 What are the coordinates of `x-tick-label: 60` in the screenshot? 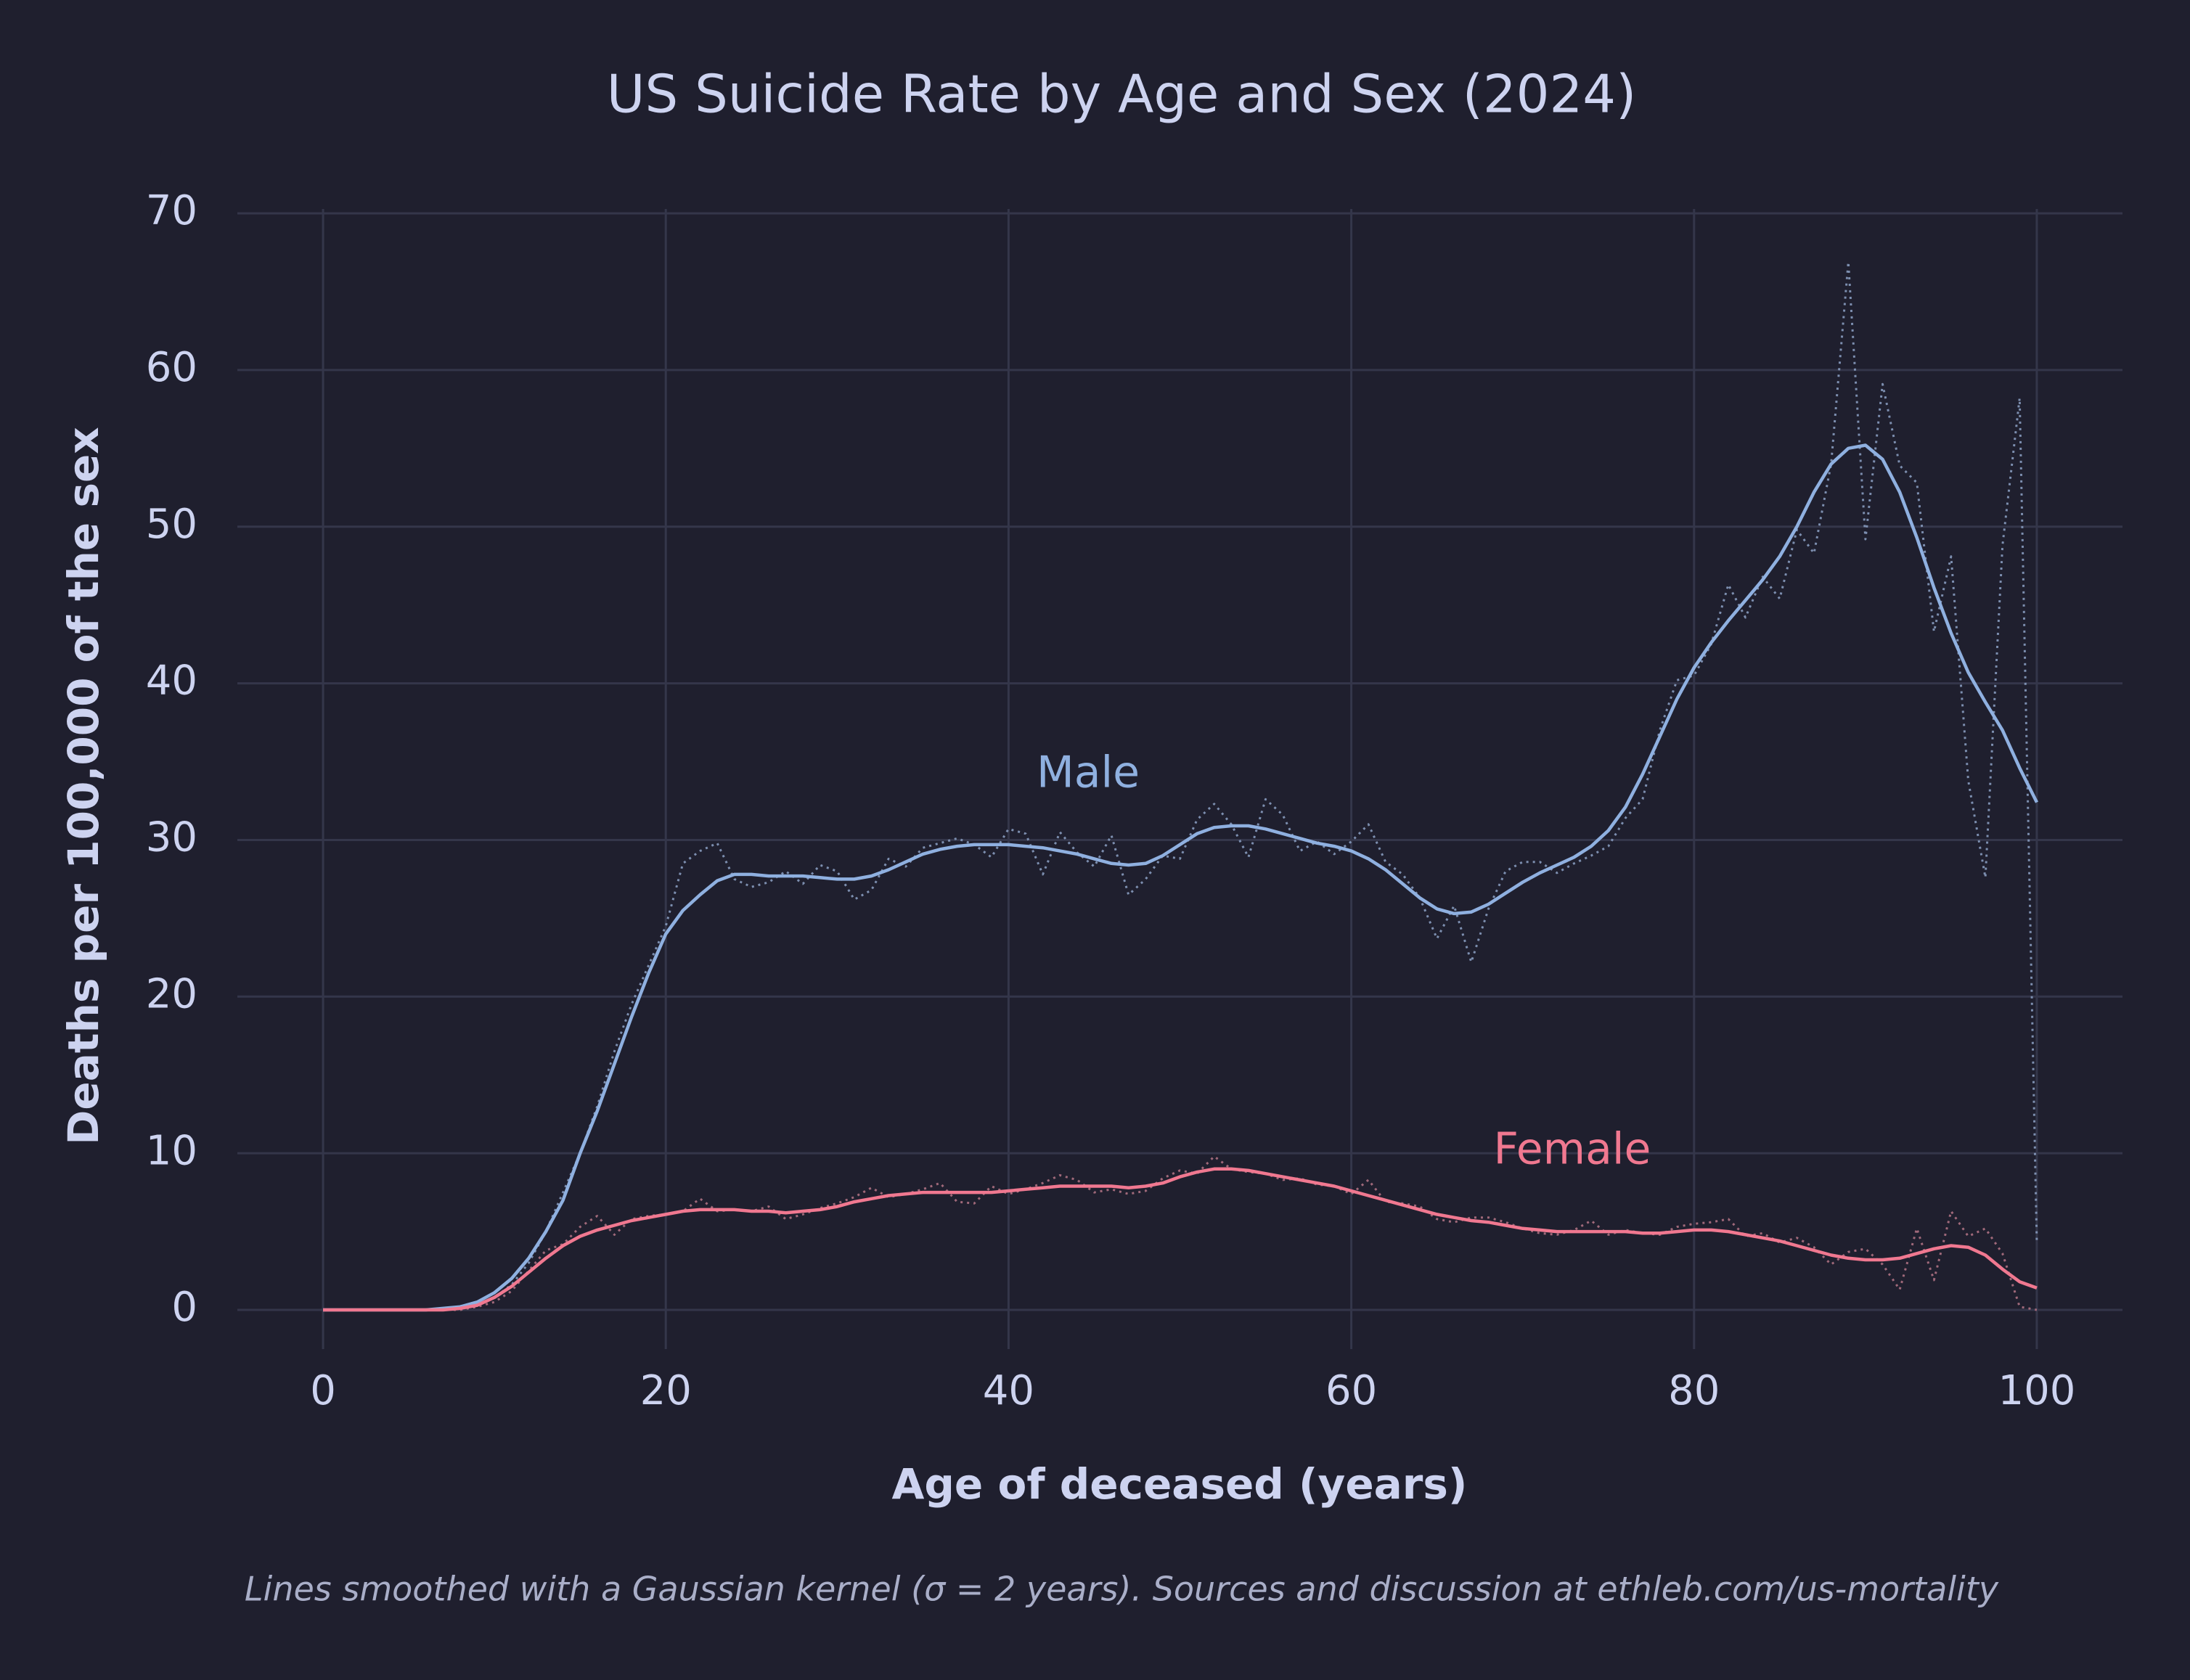 It's located at (1351, 1391).